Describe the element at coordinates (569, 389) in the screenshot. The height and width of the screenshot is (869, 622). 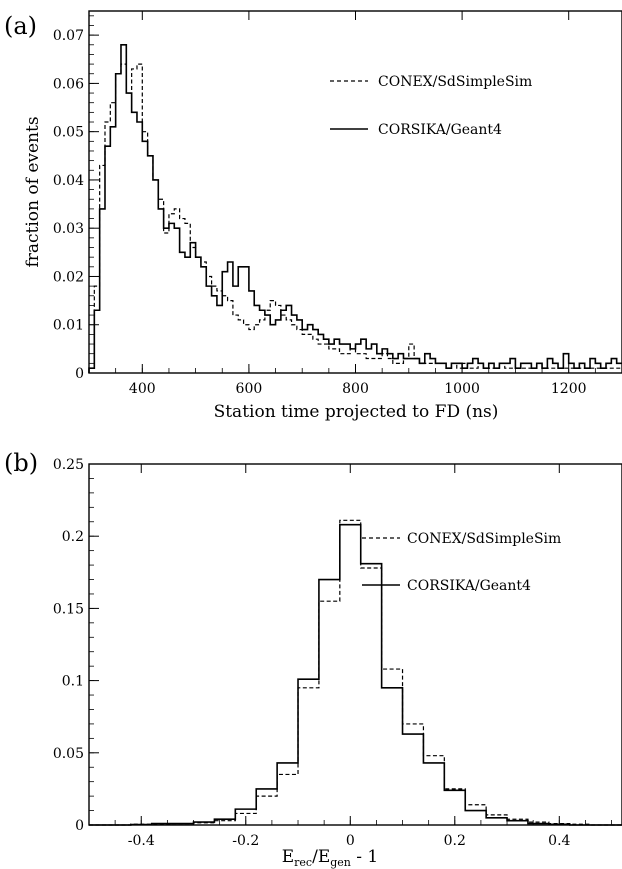
I see `x-tick-label: 1200` at that location.